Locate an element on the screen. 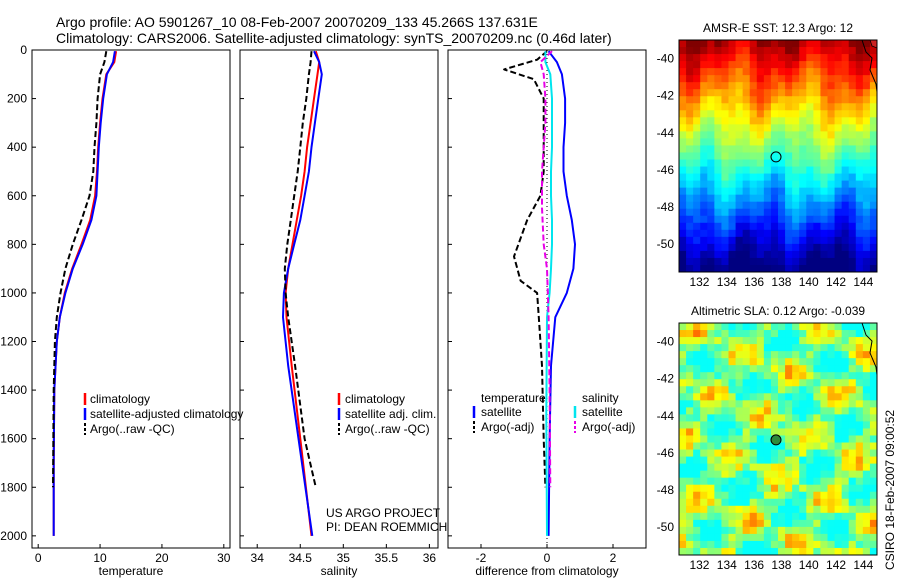  sla-ytick-label-0: -40 is located at coordinates (666, 342).